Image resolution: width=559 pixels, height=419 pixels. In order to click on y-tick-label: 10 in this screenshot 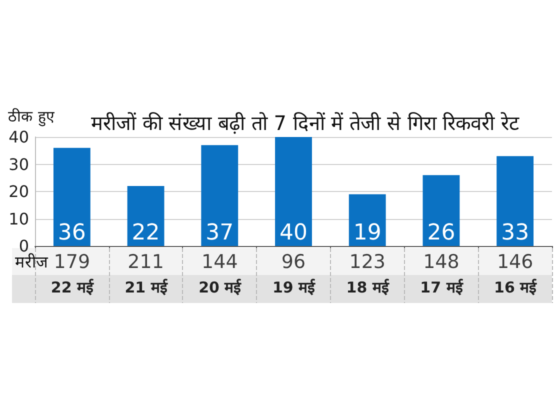, I will do `click(18, 218)`.